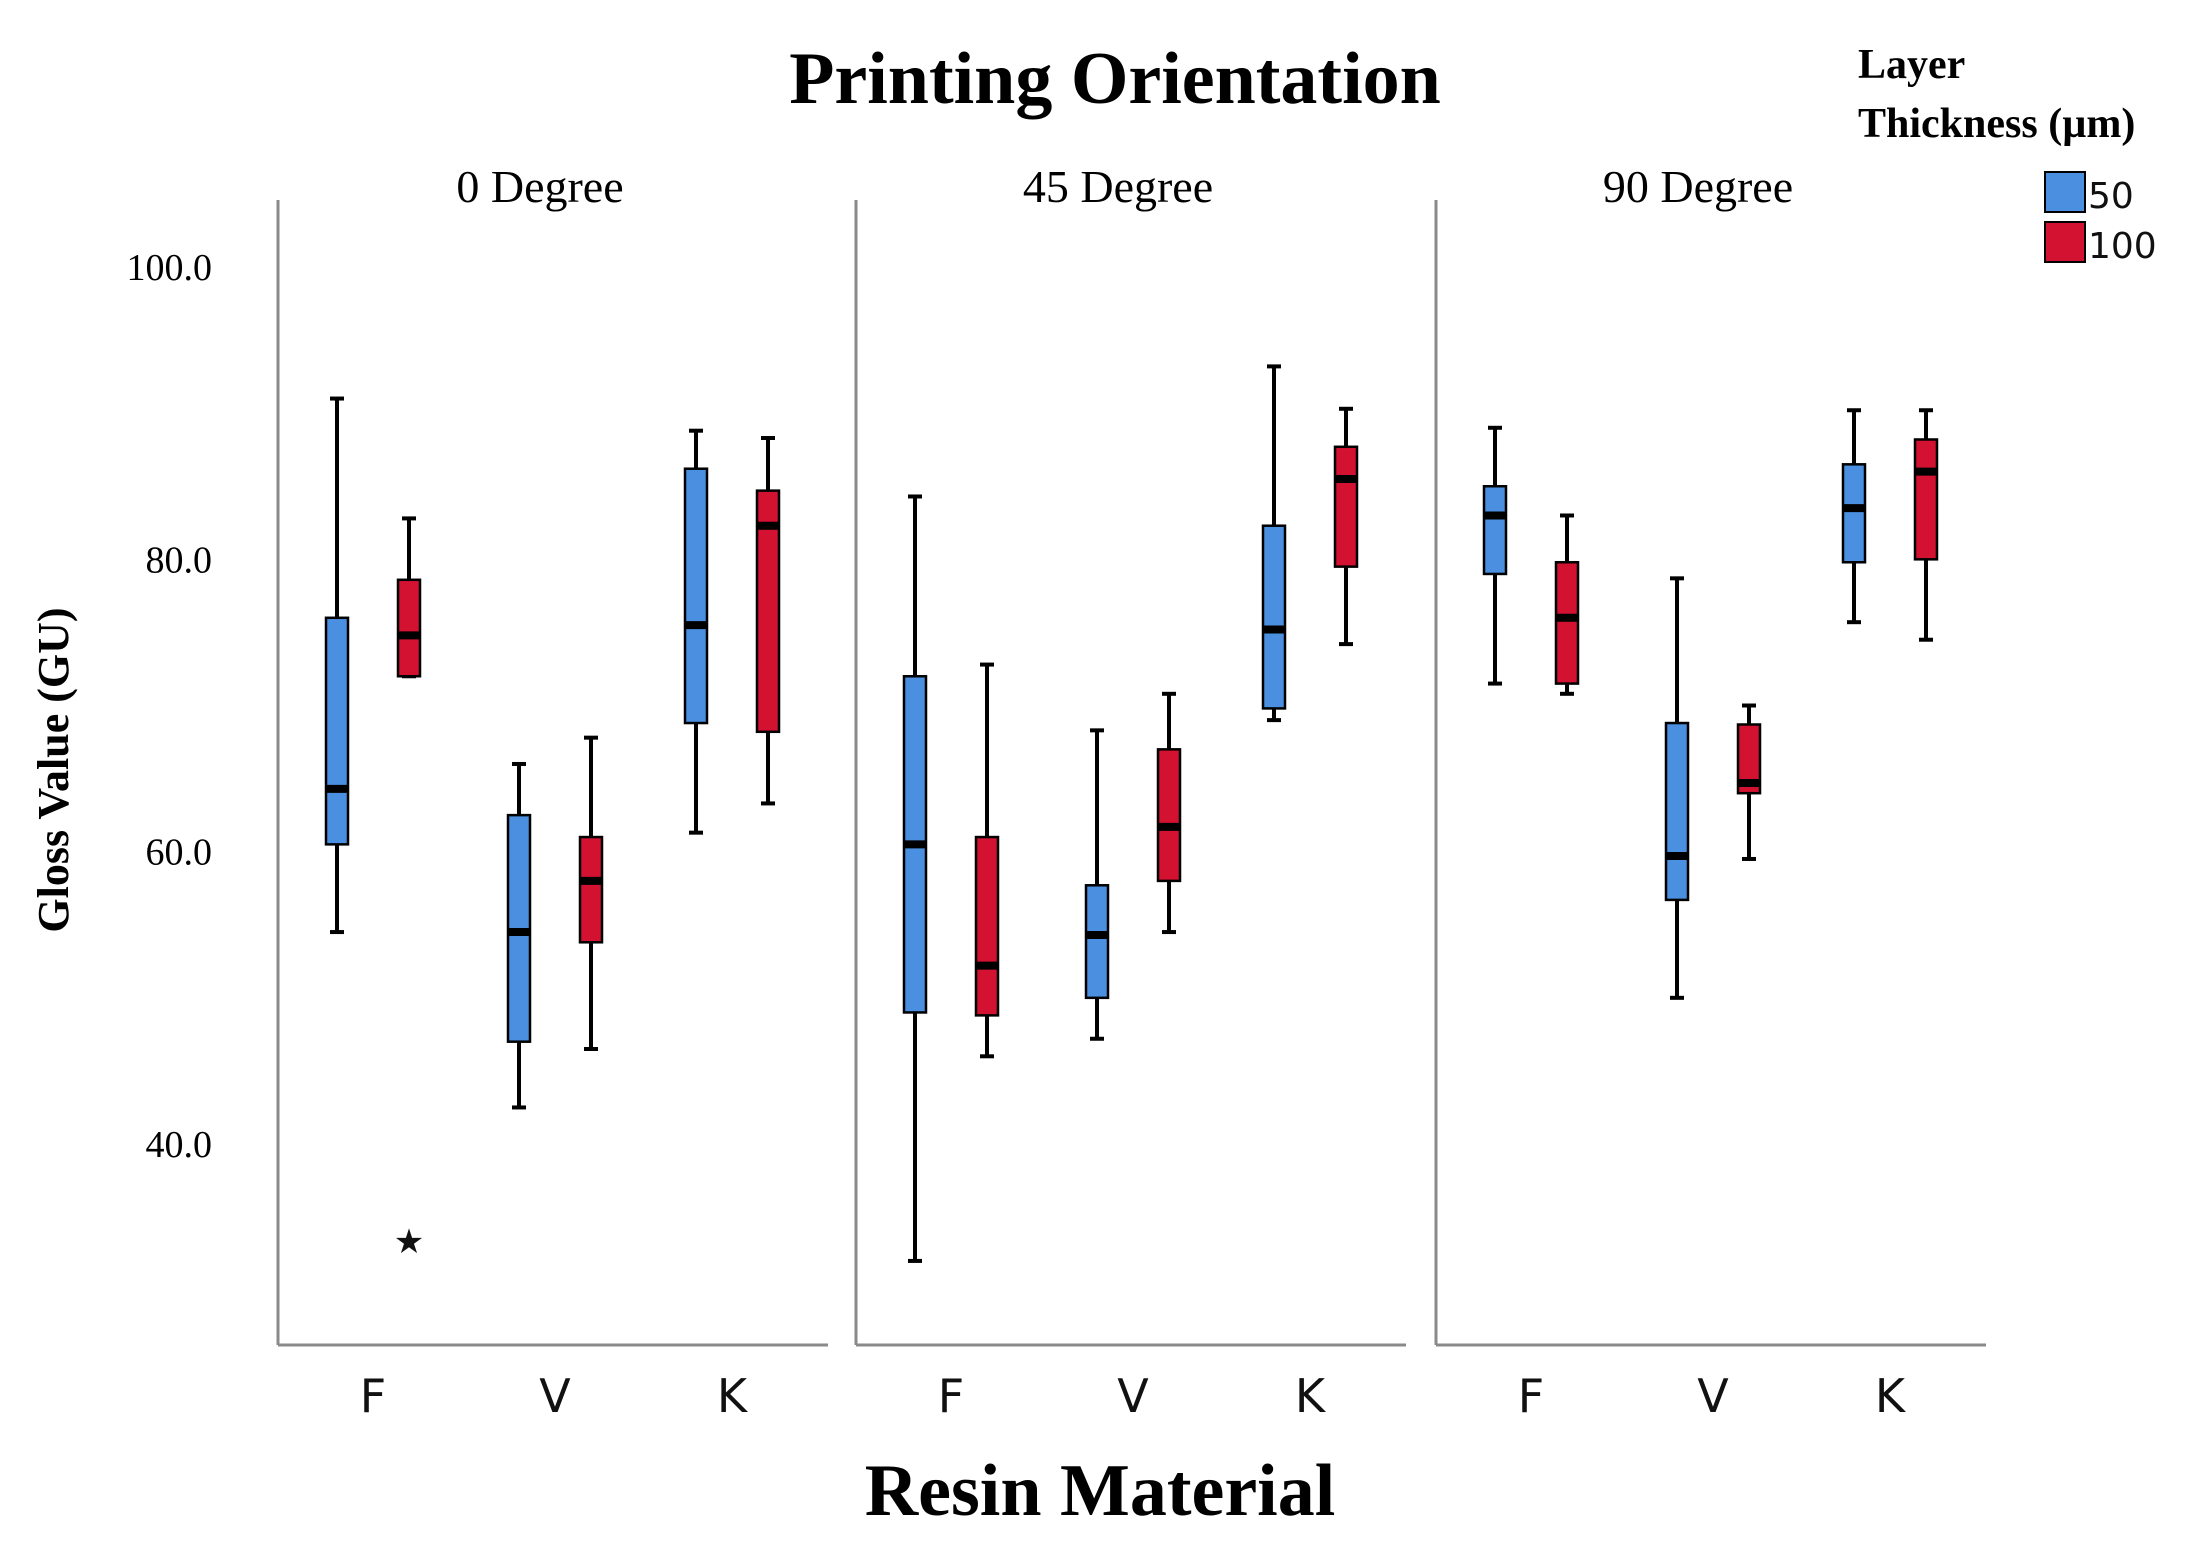  Describe the element at coordinates (179, 560) in the screenshot. I see `y-tick-label: 80.0` at that location.